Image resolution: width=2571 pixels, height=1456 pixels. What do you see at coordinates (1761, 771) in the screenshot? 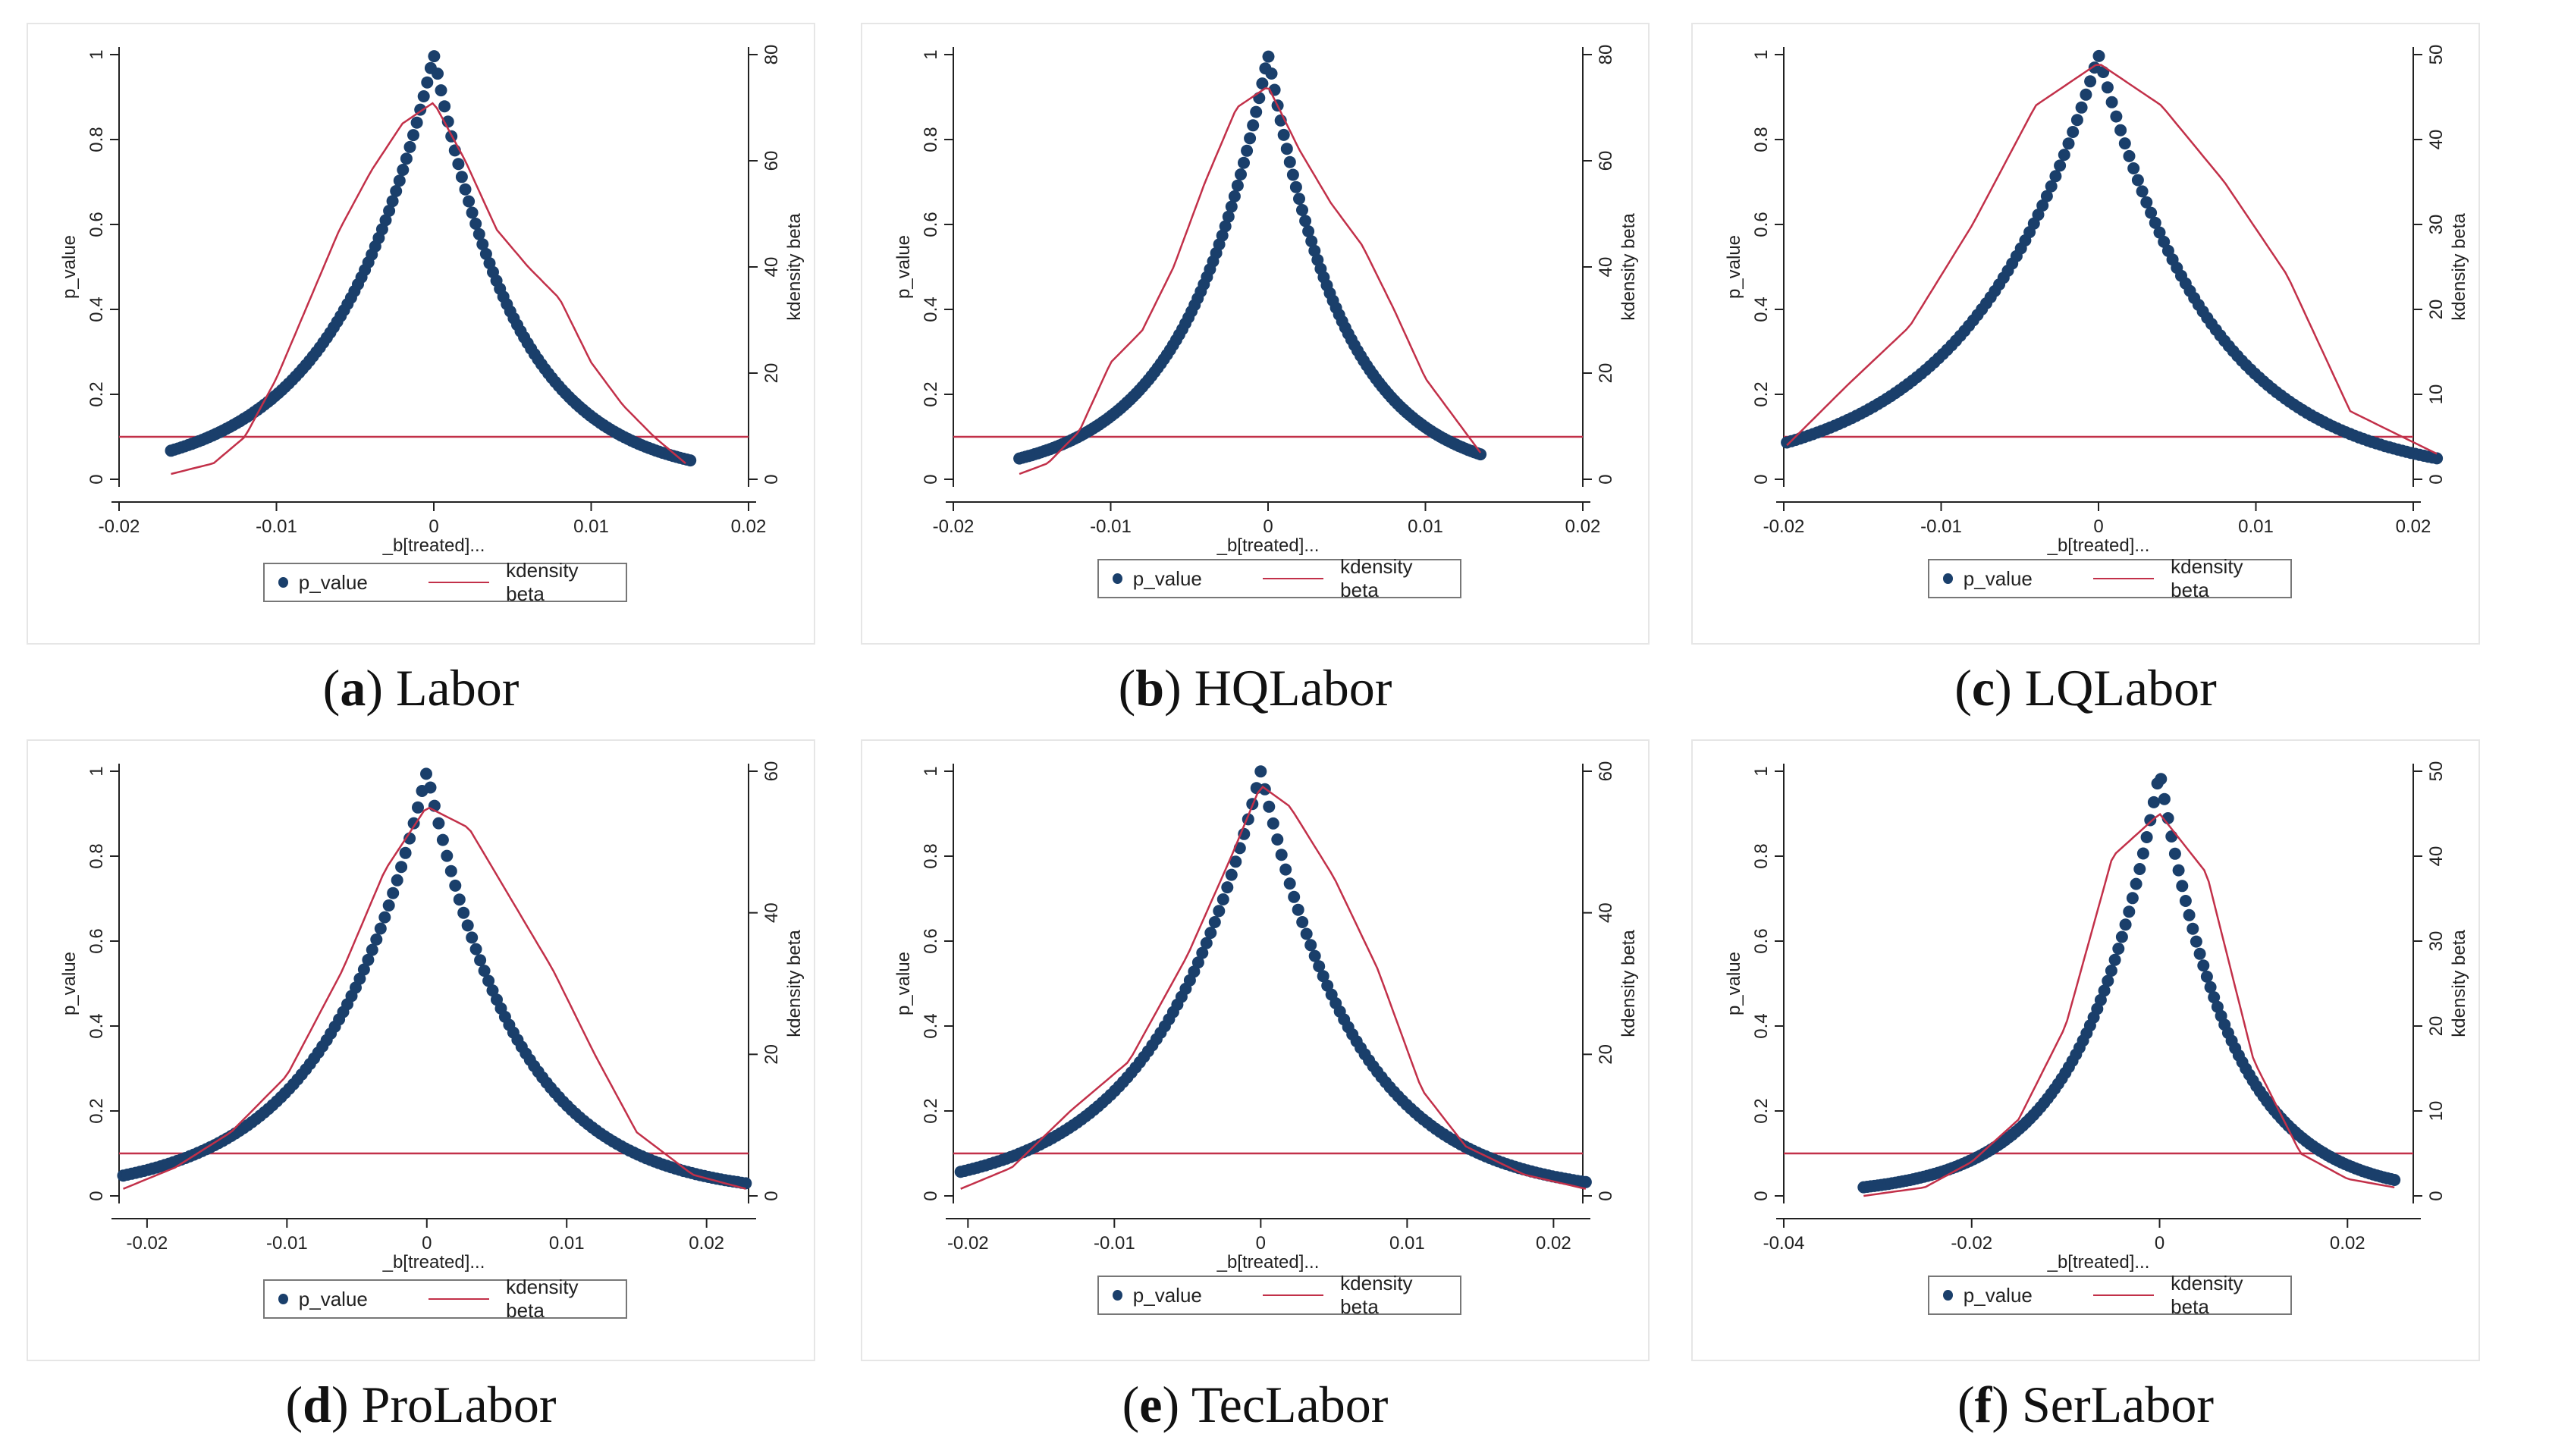
I see `y-tick-label: 1` at bounding box center [1761, 771].